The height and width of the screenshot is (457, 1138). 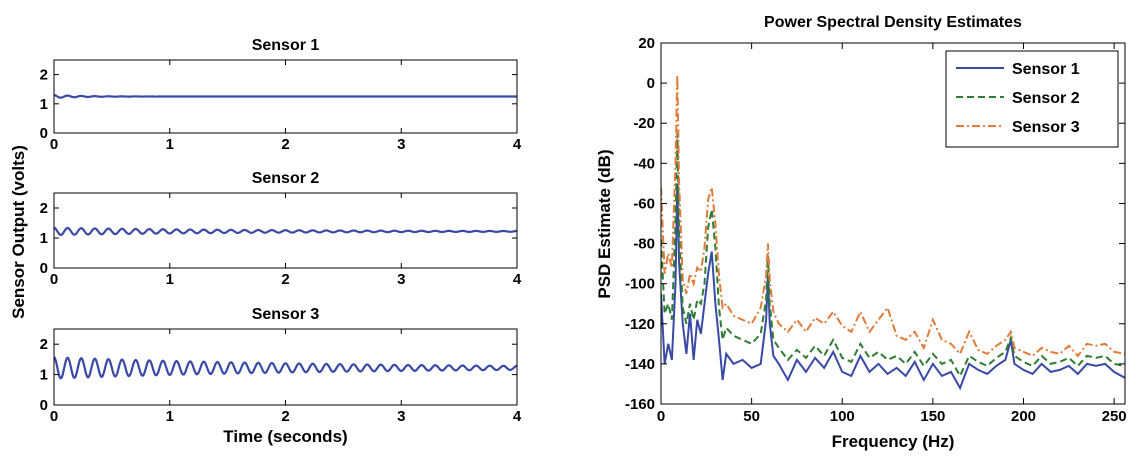 What do you see at coordinates (644, 203) in the screenshot?
I see `y-tick-label: -60` at bounding box center [644, 203].